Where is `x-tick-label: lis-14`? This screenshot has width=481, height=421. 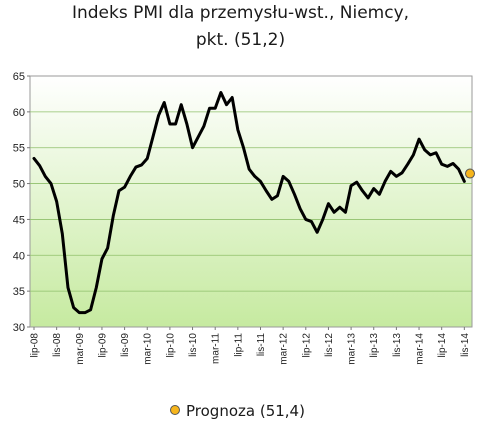 x-tick-label: lis-14 is located at coordinates (465, 345).